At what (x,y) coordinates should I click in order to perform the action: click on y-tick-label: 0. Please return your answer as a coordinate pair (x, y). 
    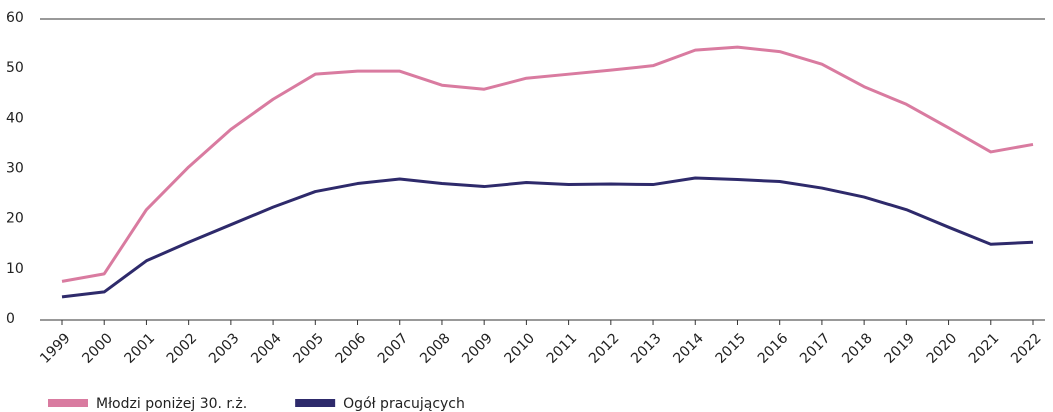
    Looking at the image, I should click on (10, 319).